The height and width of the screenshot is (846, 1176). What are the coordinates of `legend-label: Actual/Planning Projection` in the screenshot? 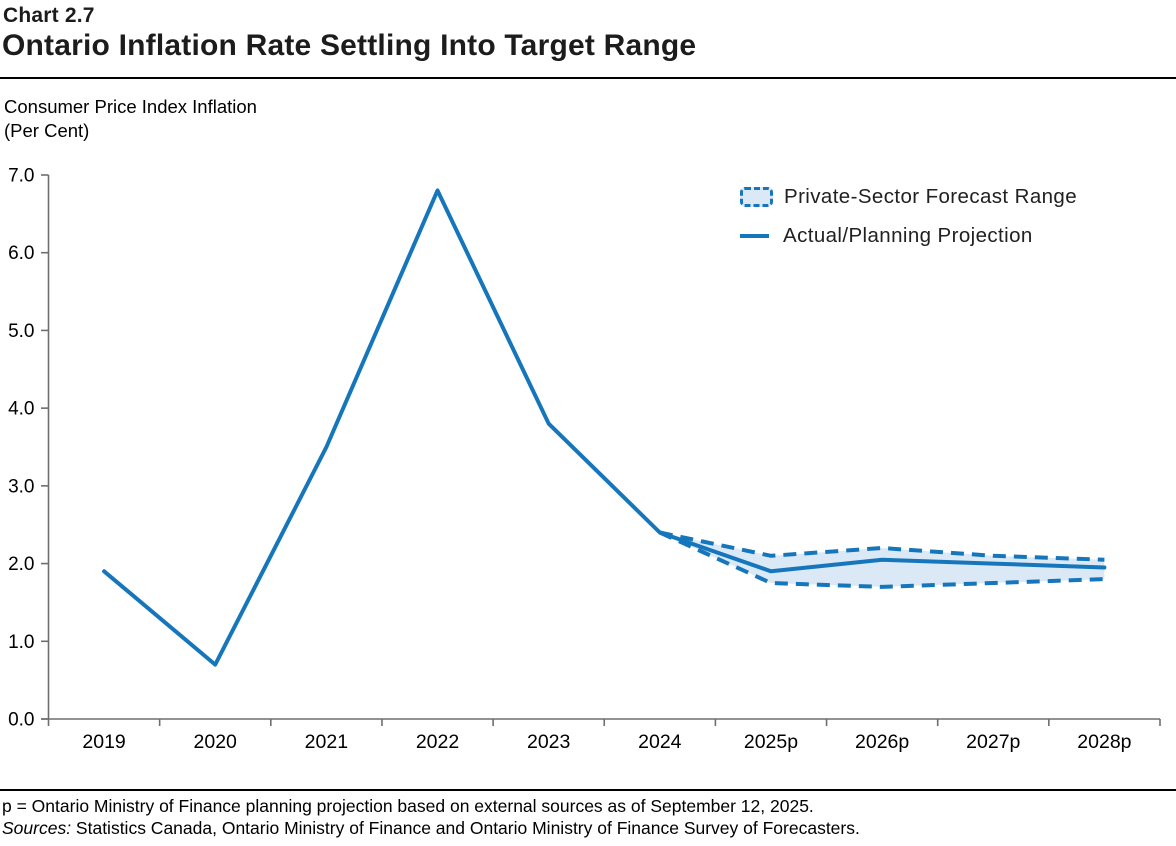 It's located at (908, 235).